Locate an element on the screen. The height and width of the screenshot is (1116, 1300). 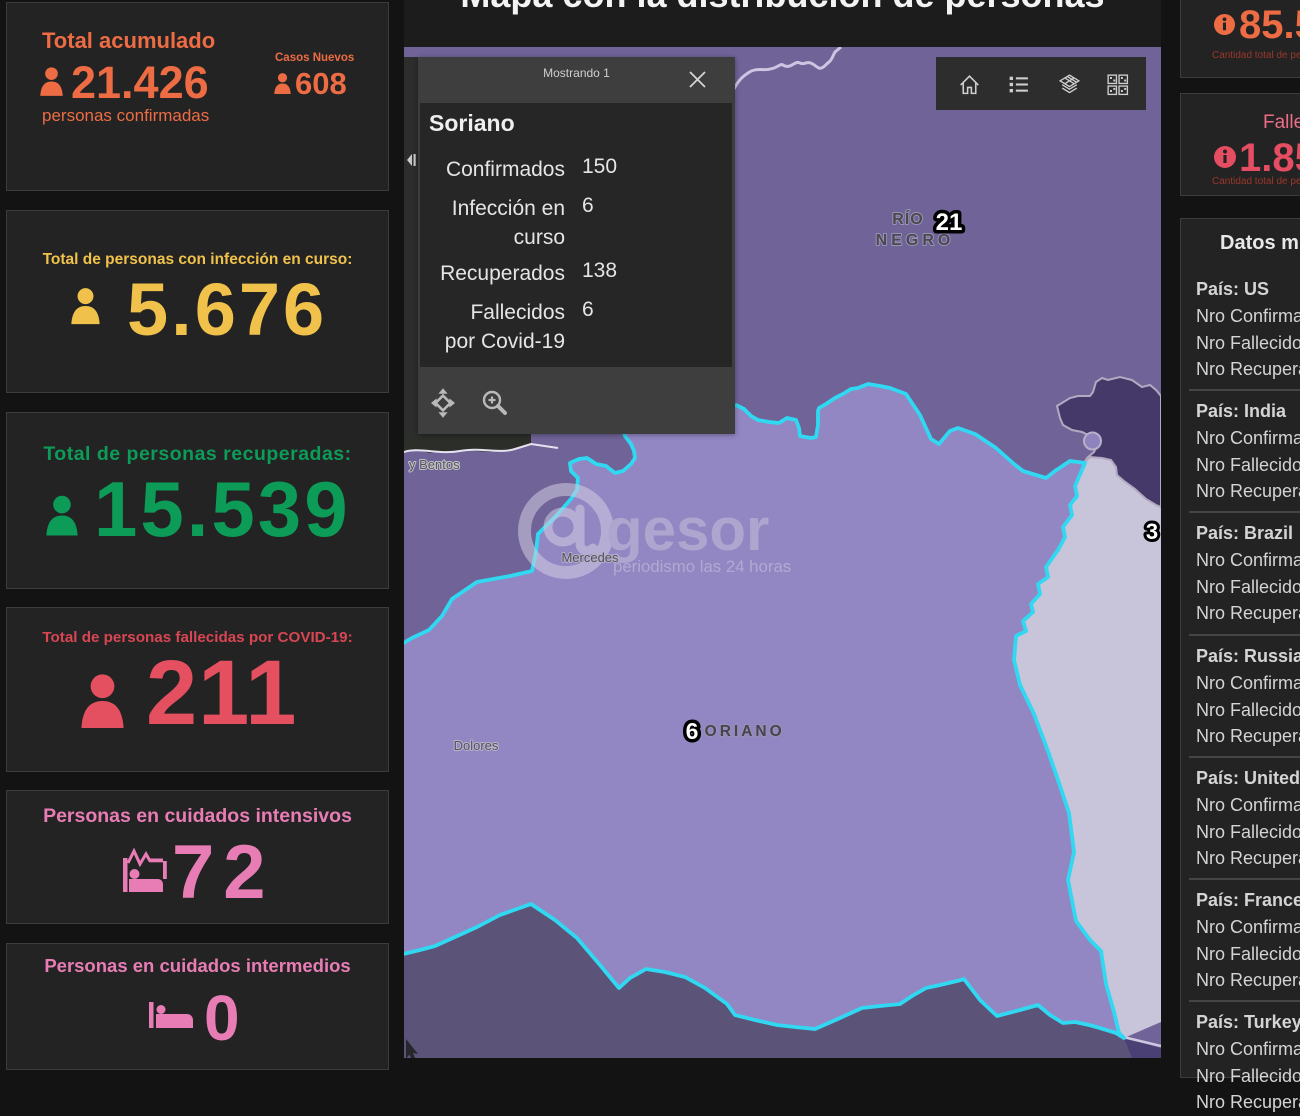
svg-text: RÍO is located at coordinates (907, 218).